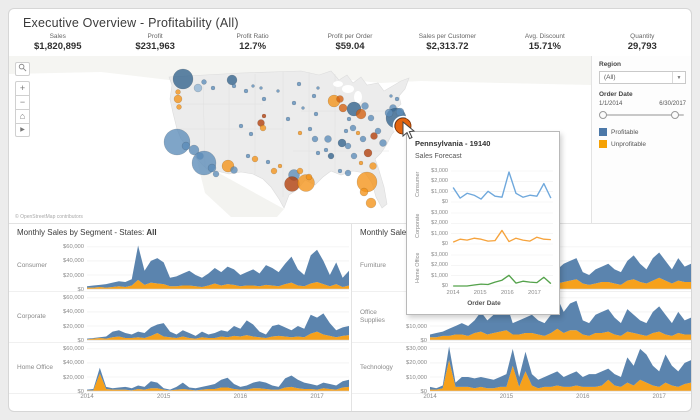 This screenshot has height=420, width=700. I want to click on home-office-area-chart, so click(218, 368).